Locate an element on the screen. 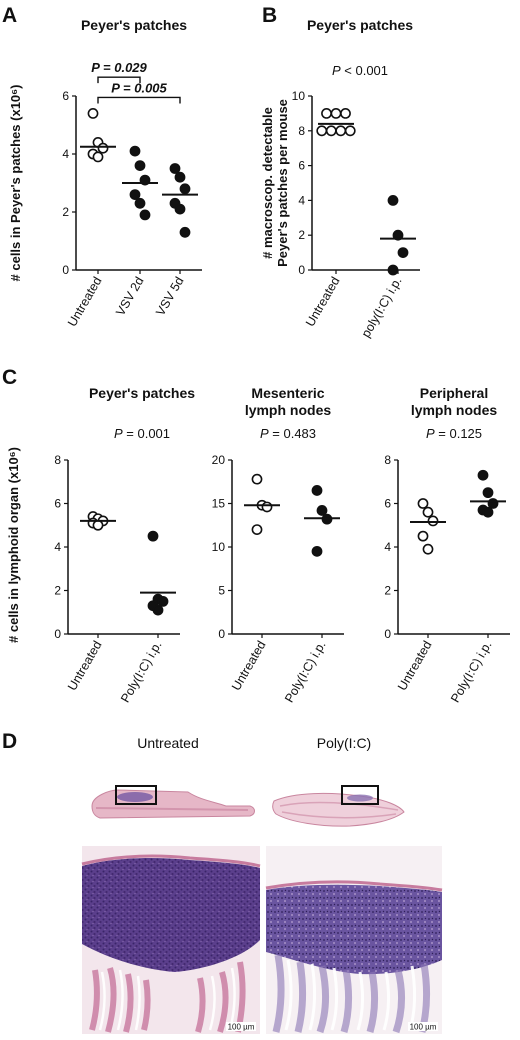 Image resolution: width=520 pixels, height=1040 pixels. y-axis-label-c1: # cells in lymphoid organ (x10⁶) is located at coordinates (13, 545).